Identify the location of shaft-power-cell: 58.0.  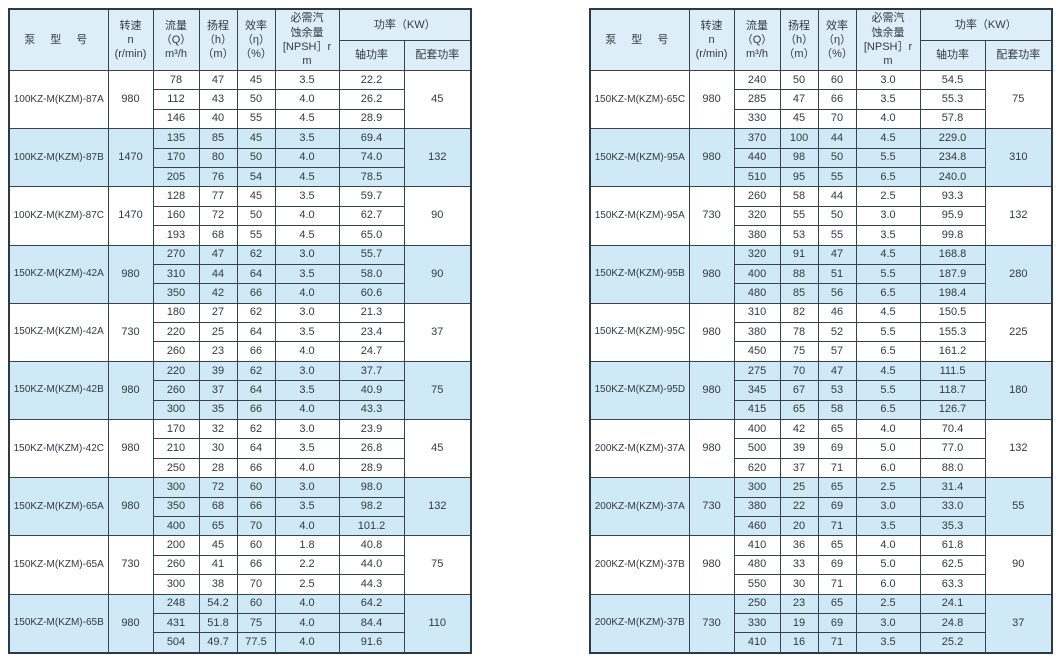
(371, 274).